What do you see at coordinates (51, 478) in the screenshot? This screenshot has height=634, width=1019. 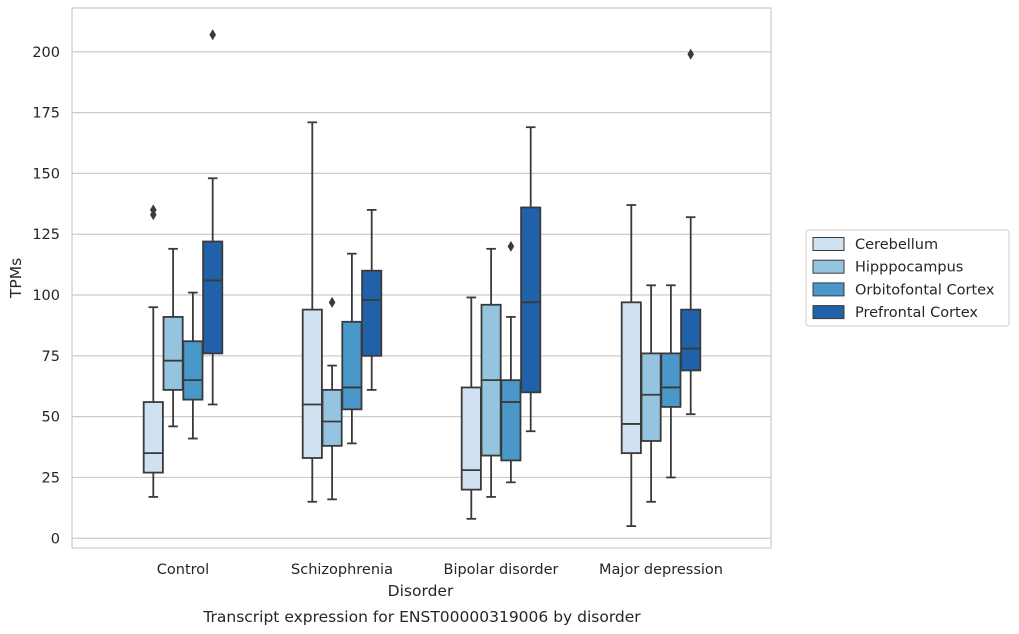 I see `y-tick-label: 25` at bounding box center [51, 478].